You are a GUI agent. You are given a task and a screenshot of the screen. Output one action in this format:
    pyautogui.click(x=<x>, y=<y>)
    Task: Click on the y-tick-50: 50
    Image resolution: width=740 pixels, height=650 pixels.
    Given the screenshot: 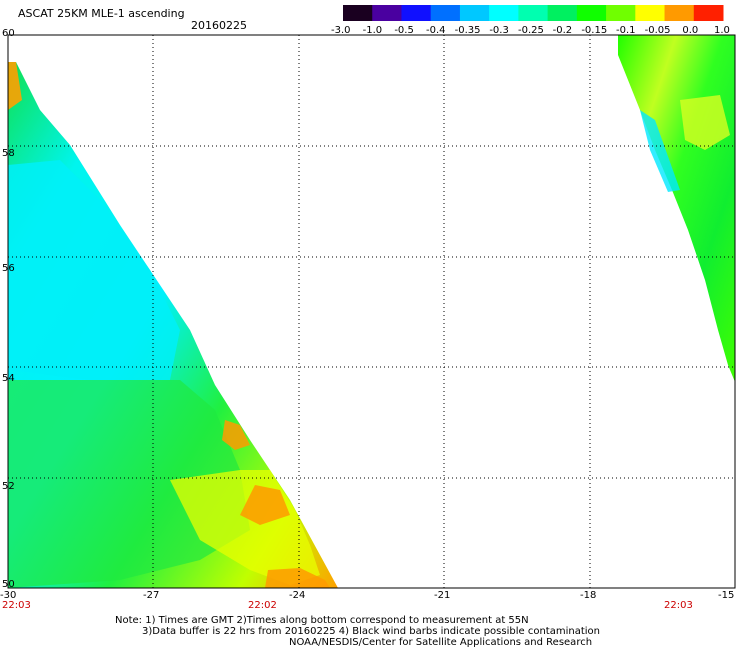 What is the action you would take?
    pyautogui.click(x=8, y=584)
    